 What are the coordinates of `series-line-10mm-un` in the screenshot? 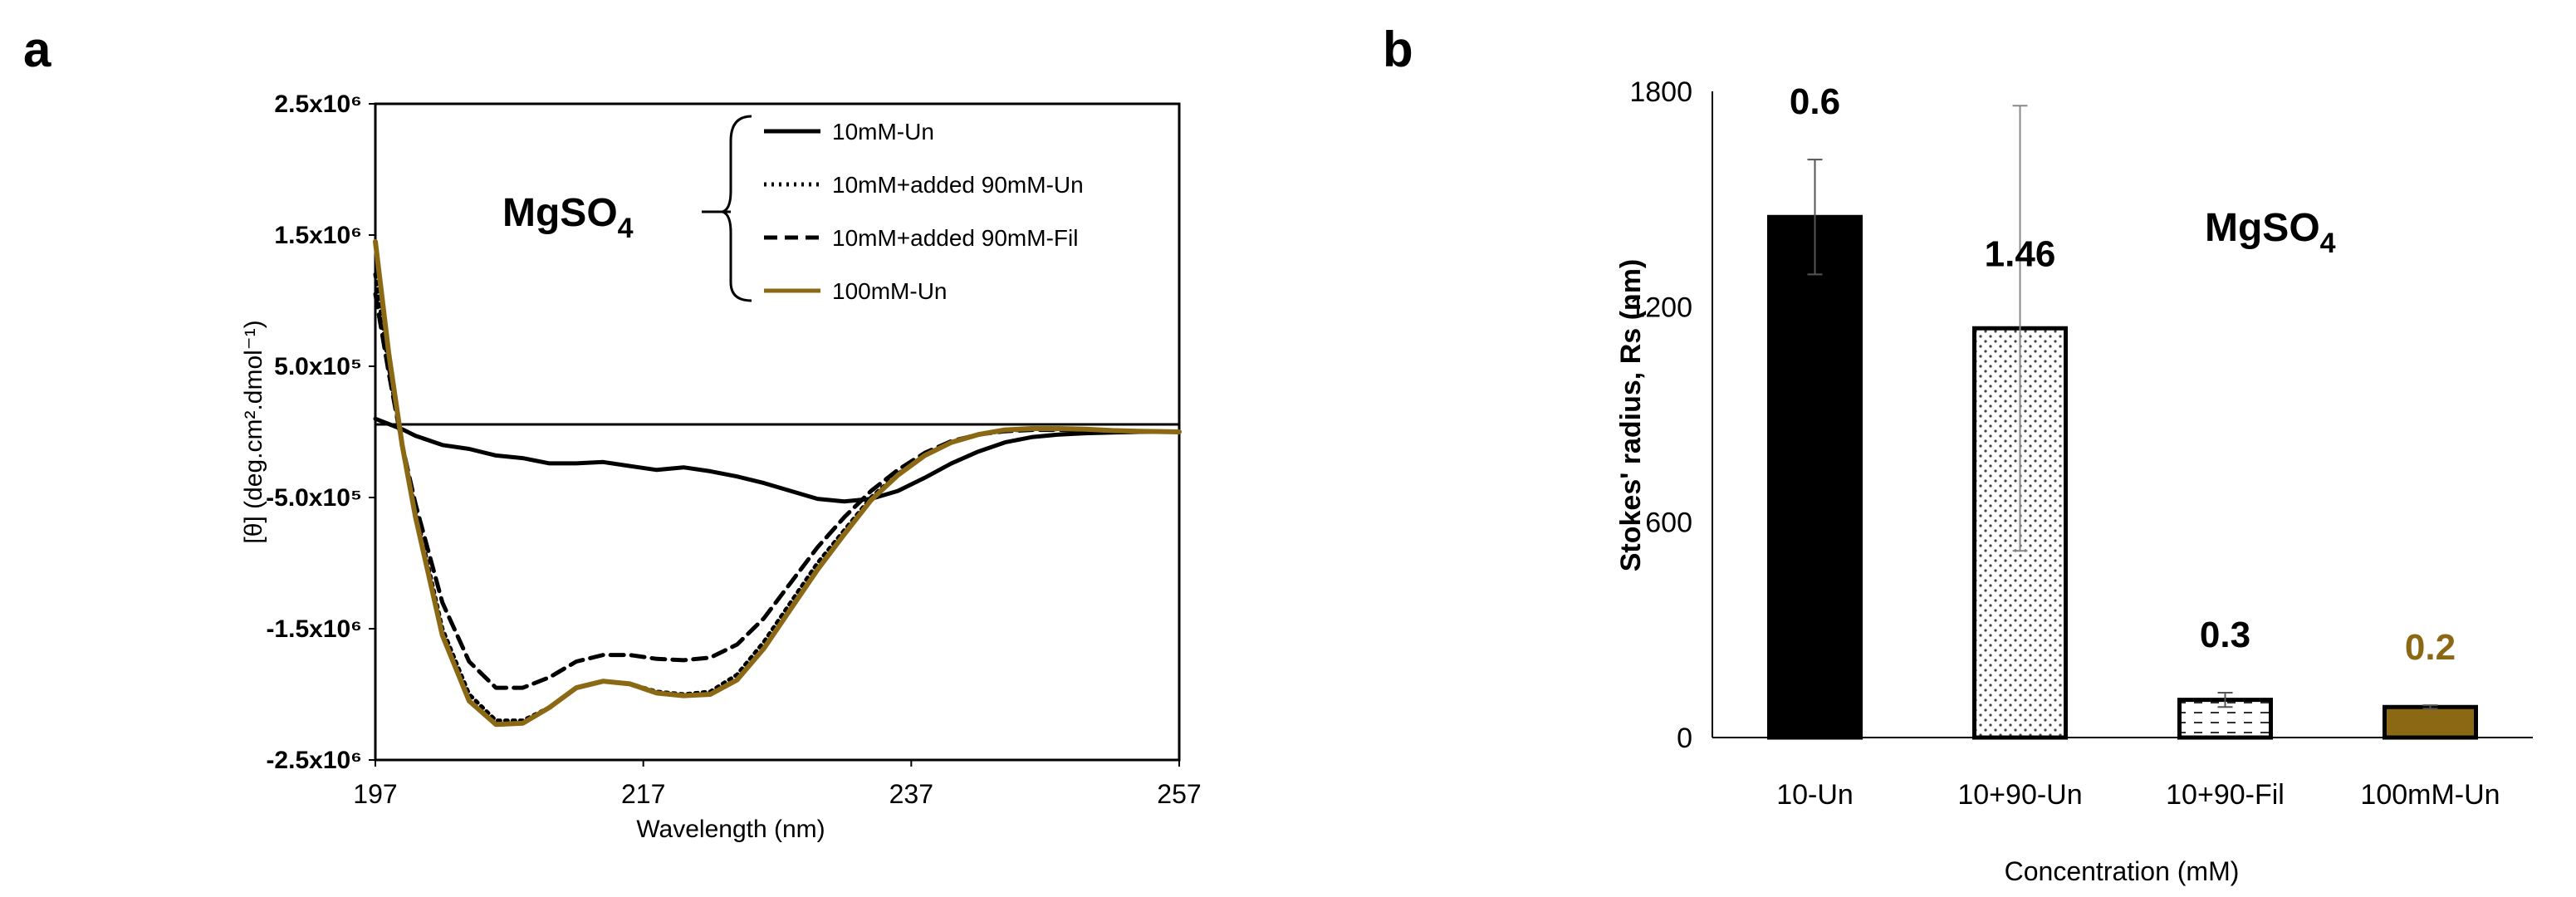 It's located at (777, 460).